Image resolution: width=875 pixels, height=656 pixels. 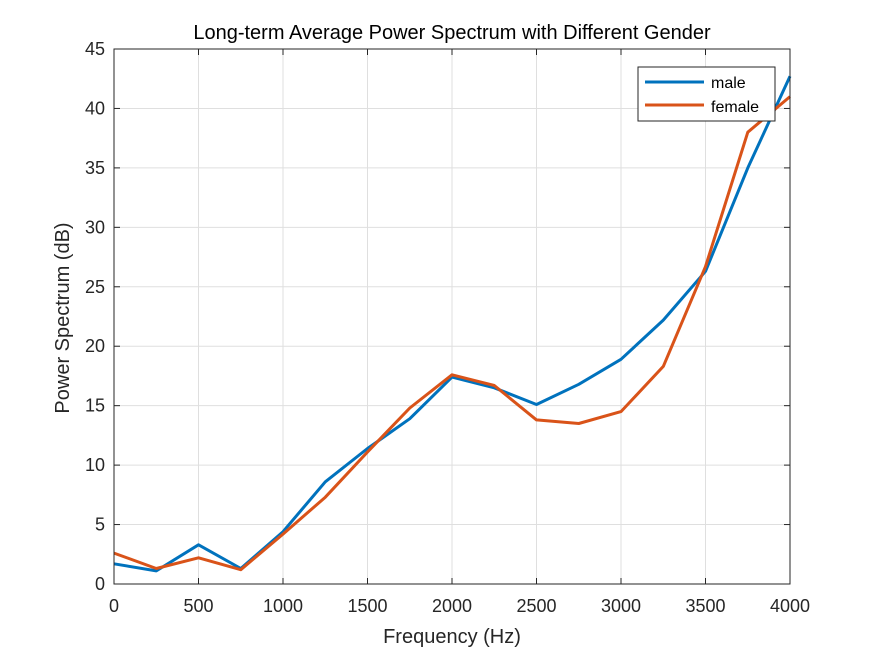 I want to click on y-tick-label: 25, so click(x=95, y=287).